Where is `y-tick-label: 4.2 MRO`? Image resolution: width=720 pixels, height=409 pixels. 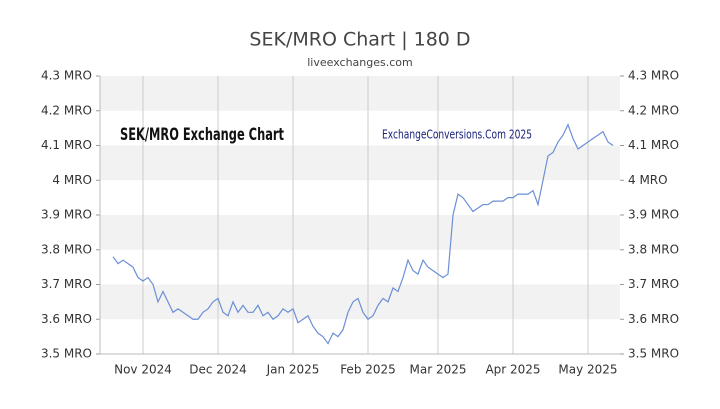 y-tick-label: 4.2 MRO is located at coordinates (66, 110).